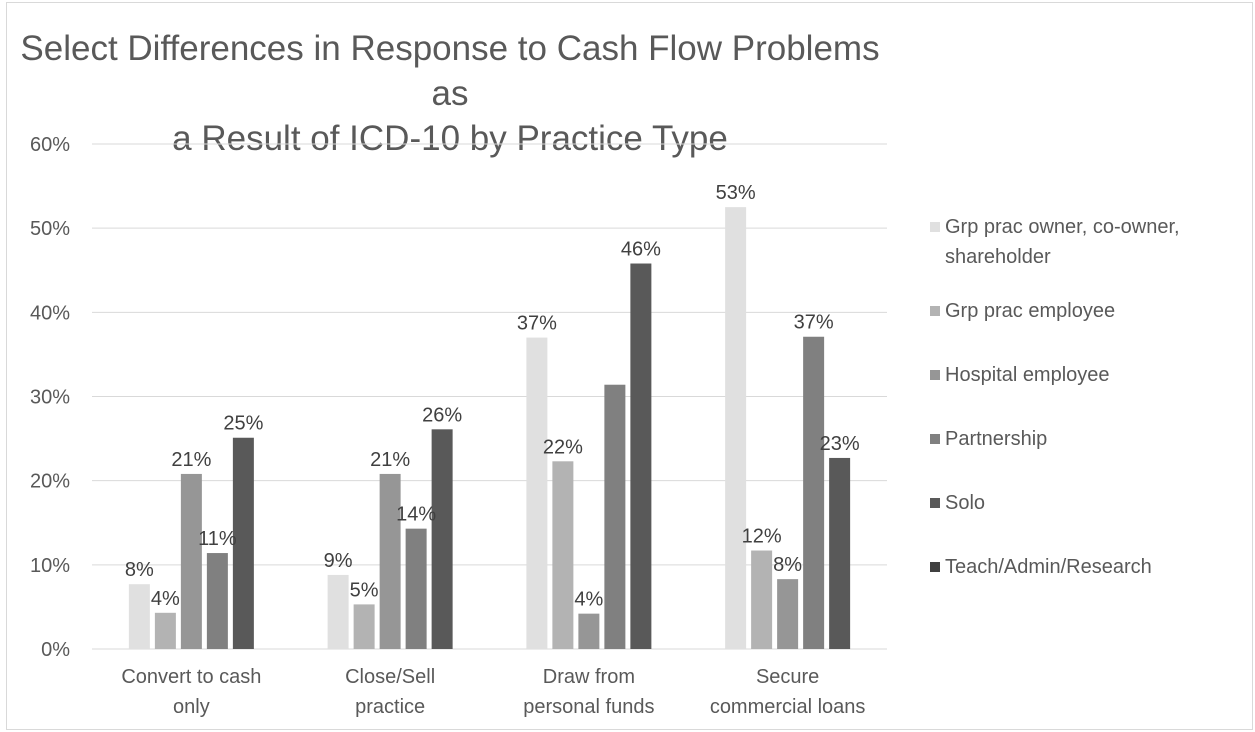  What do you see at coordinates (442, 415) in the screenshot?
I see `data-label: 26%` at bounding box center [442, 415].